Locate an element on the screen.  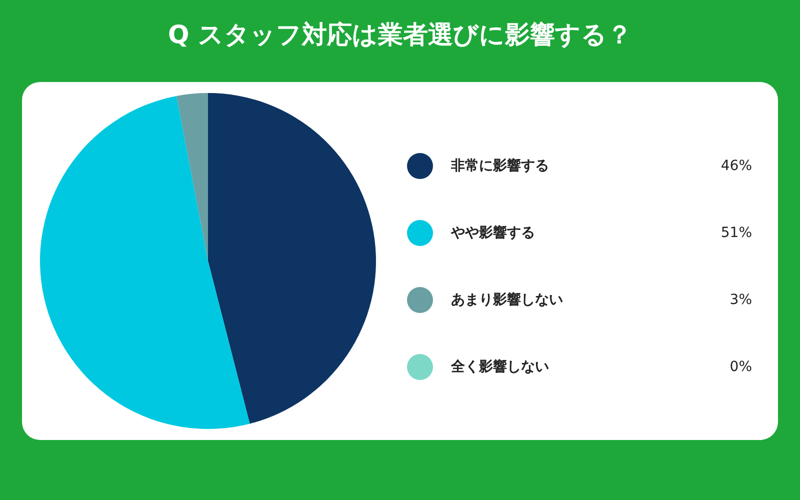
legend-label: あまり影響しない is located at coordinates (507, 299).